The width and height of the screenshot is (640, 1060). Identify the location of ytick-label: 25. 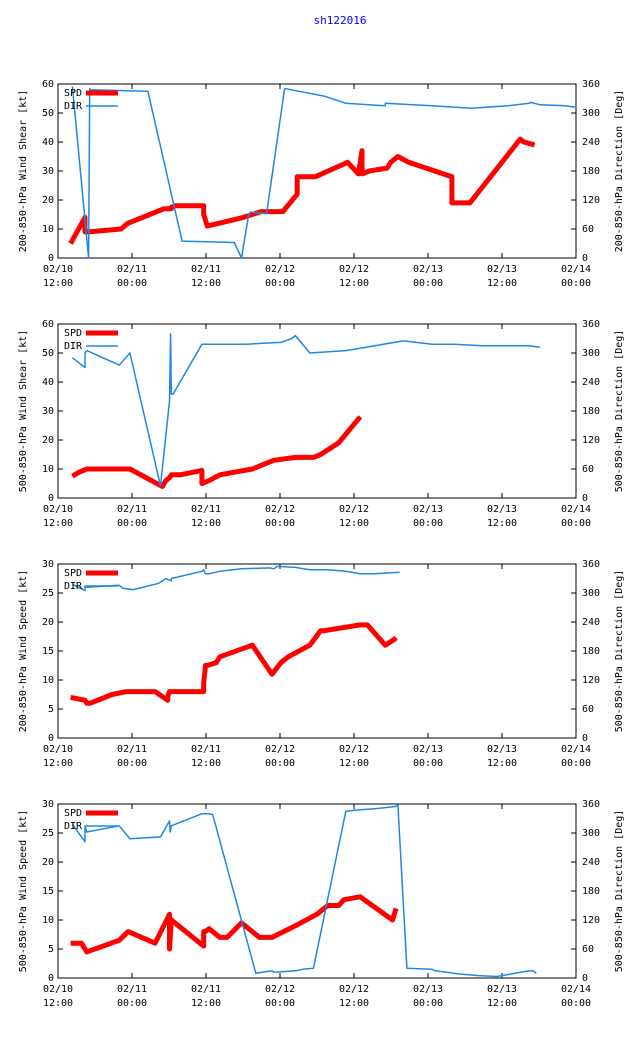
(48, 593).